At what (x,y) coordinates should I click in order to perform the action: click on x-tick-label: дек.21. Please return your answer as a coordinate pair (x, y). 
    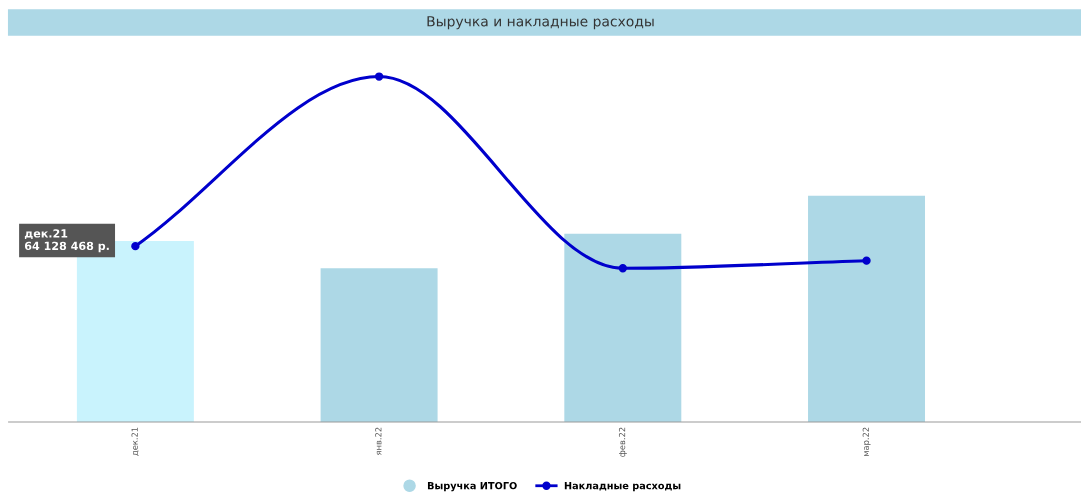
    Looking at the image, I should click on (135, 441).